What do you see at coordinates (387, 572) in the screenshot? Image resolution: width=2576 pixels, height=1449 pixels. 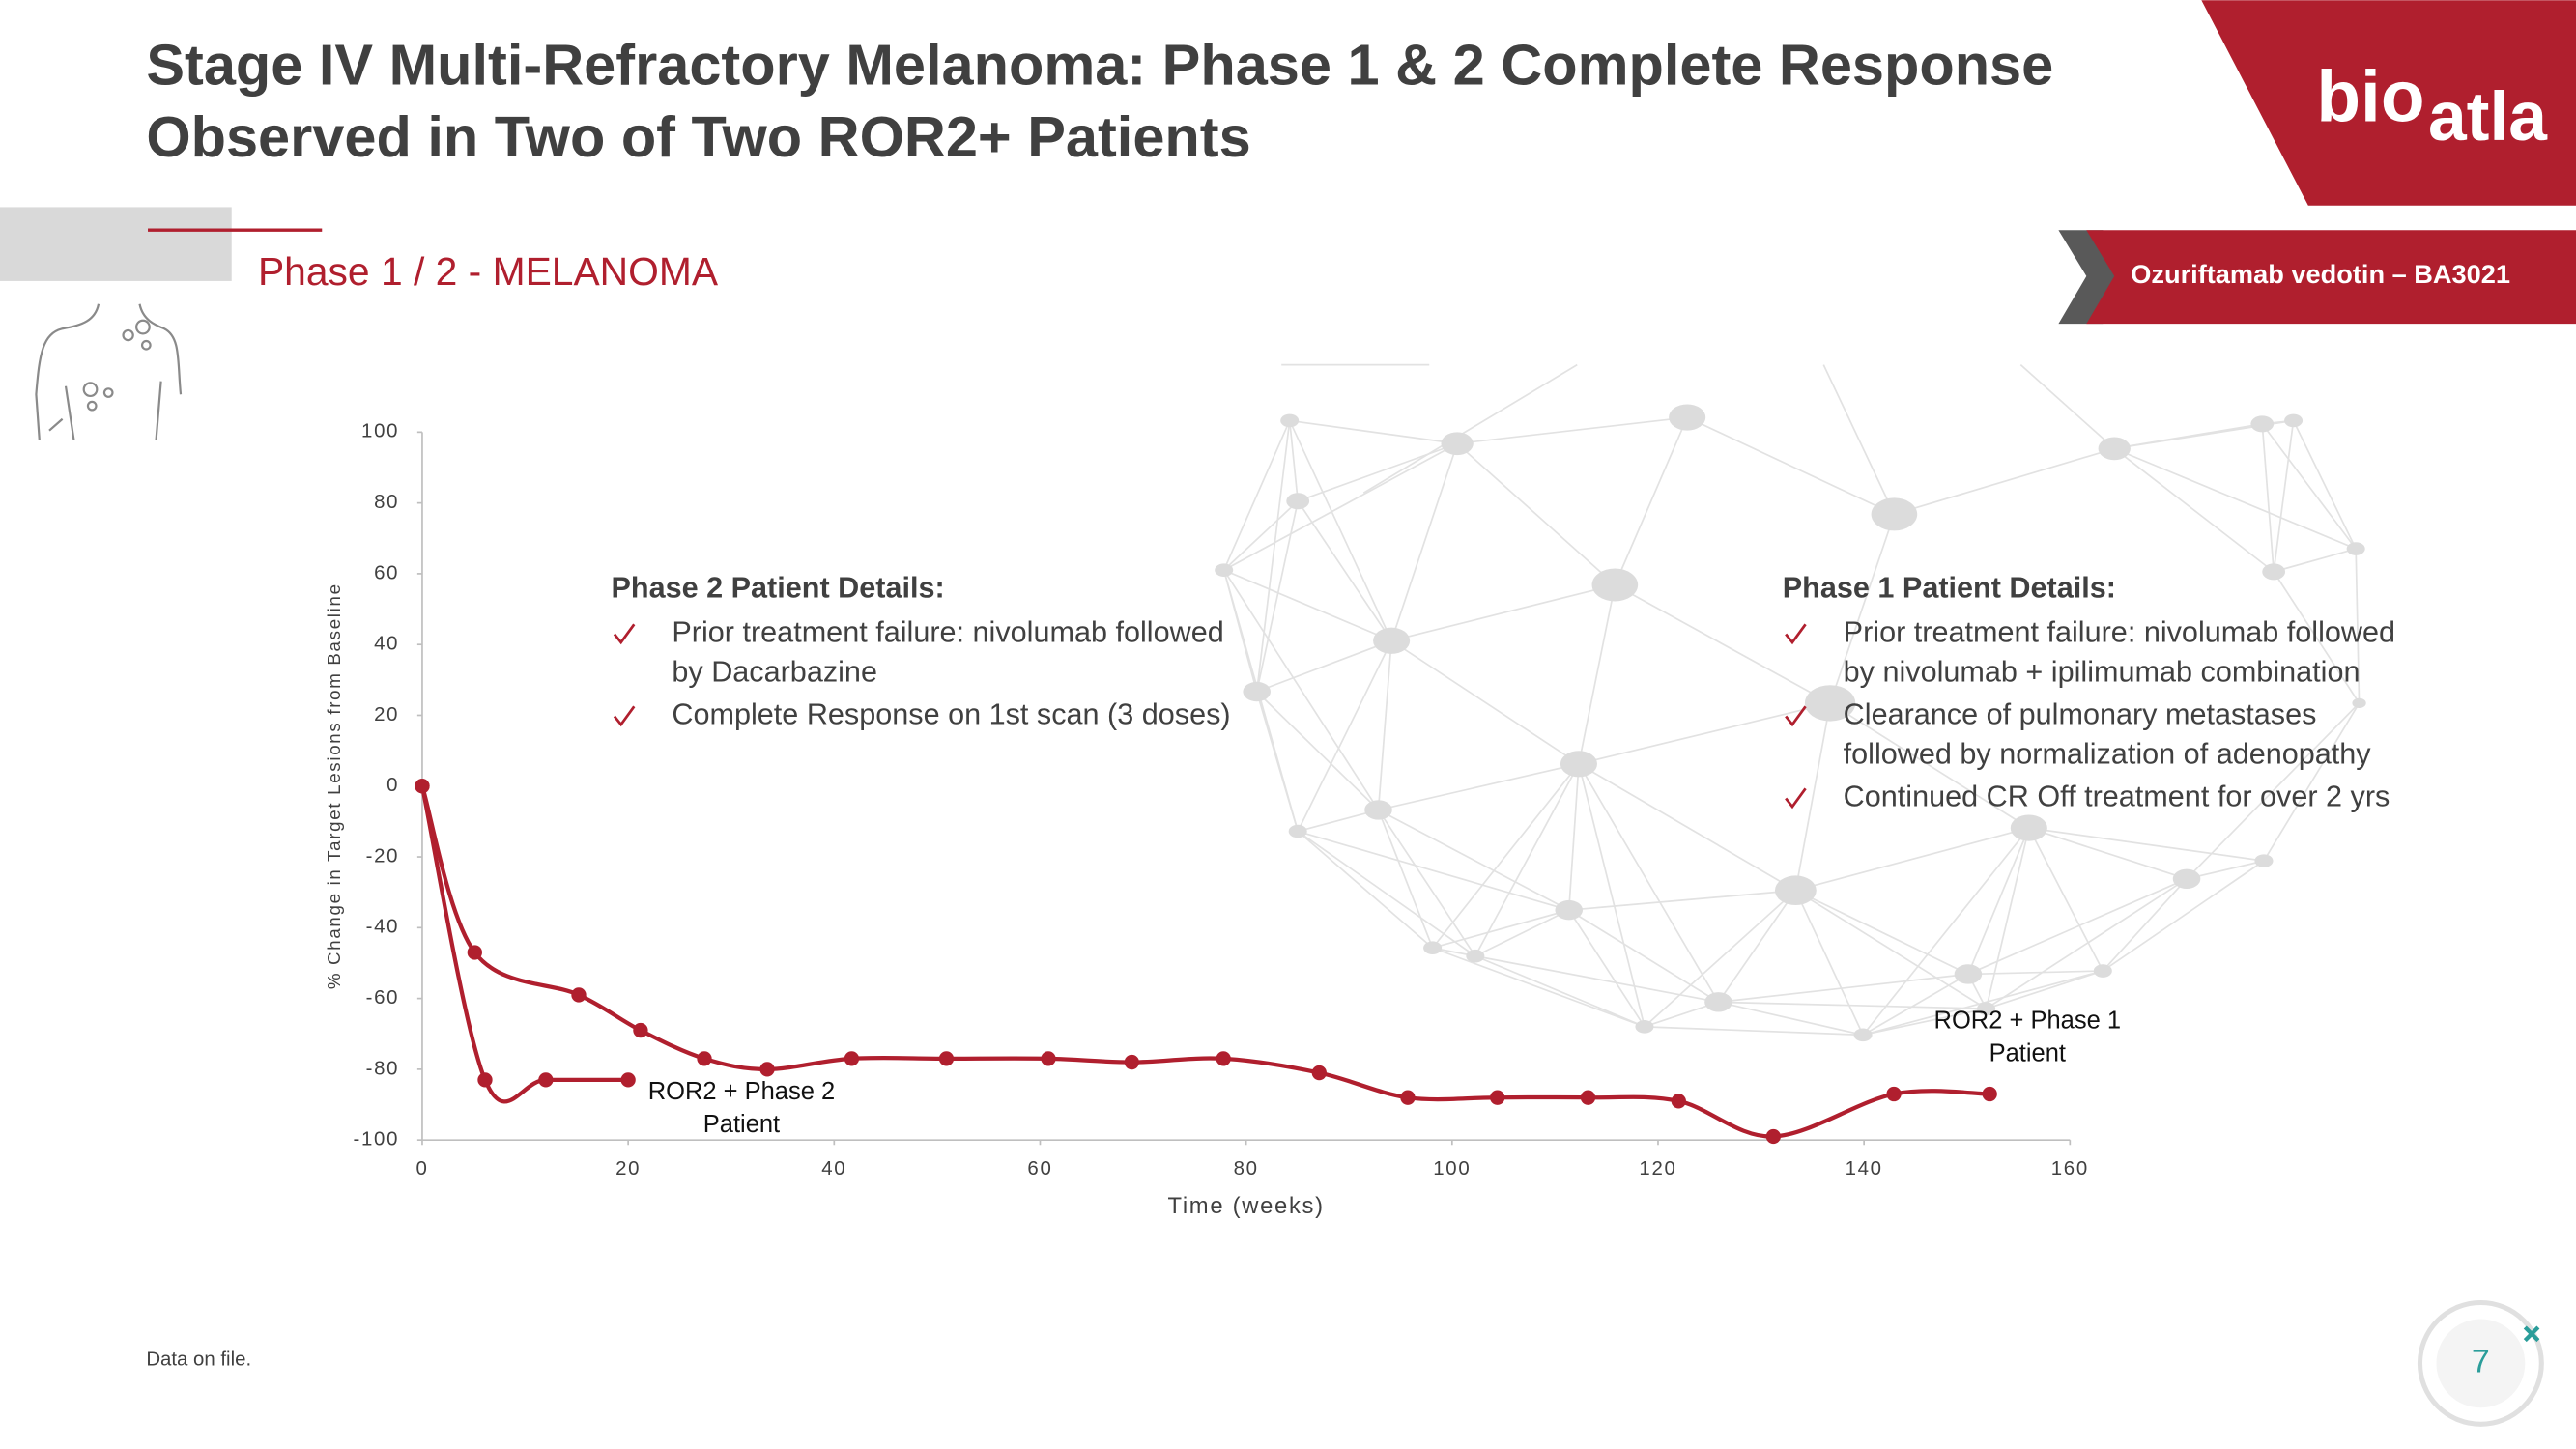 I see `y-tick-label: 60` at bounding box center [387, 572].